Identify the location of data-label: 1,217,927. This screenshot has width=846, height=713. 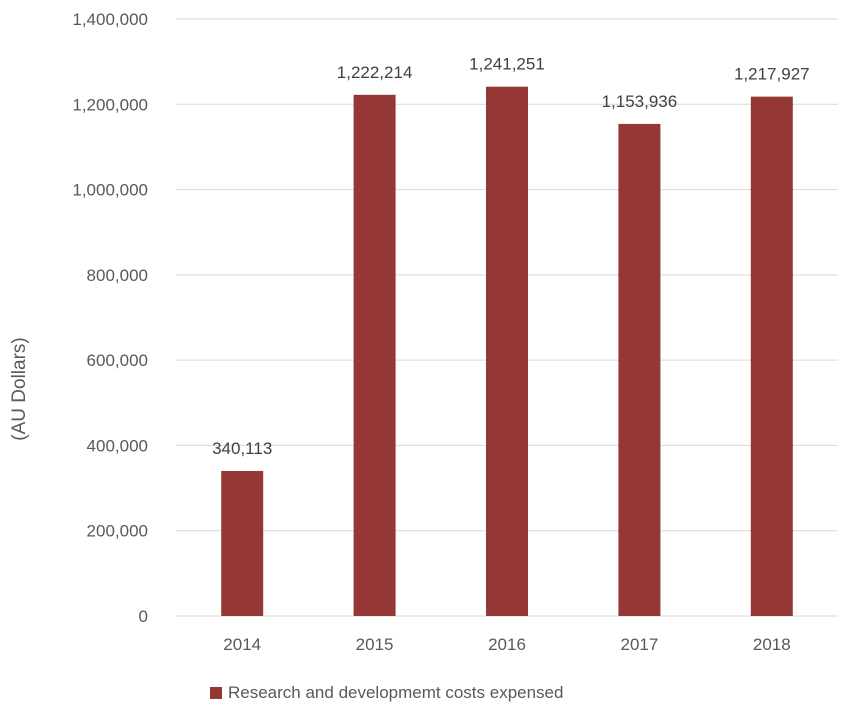
(772, 74).